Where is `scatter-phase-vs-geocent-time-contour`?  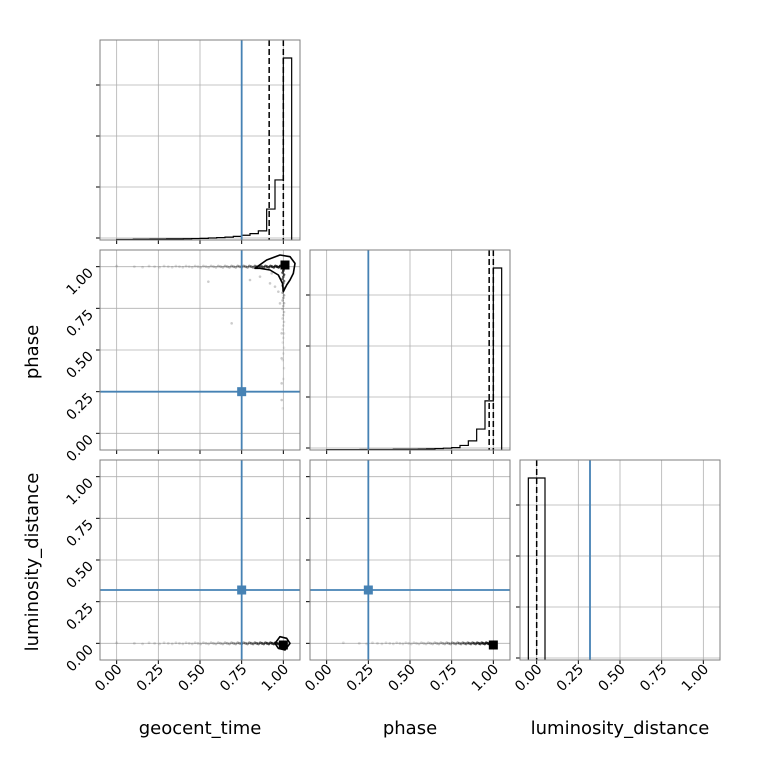
scatter-phase-vs-geocent-time-contour is located at coordinates (275, 273).